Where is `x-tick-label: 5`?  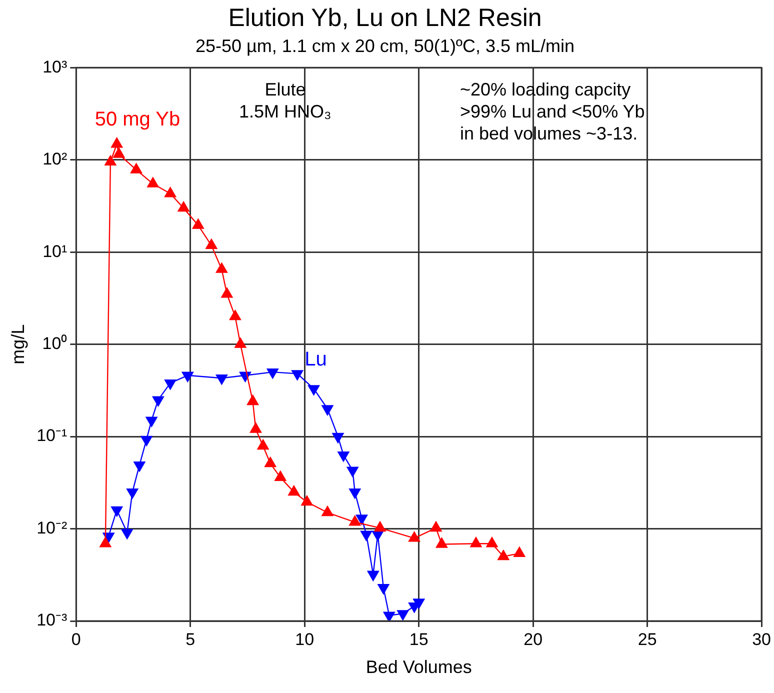
x-tick-label: 5 is located at coordinates (191, 639).